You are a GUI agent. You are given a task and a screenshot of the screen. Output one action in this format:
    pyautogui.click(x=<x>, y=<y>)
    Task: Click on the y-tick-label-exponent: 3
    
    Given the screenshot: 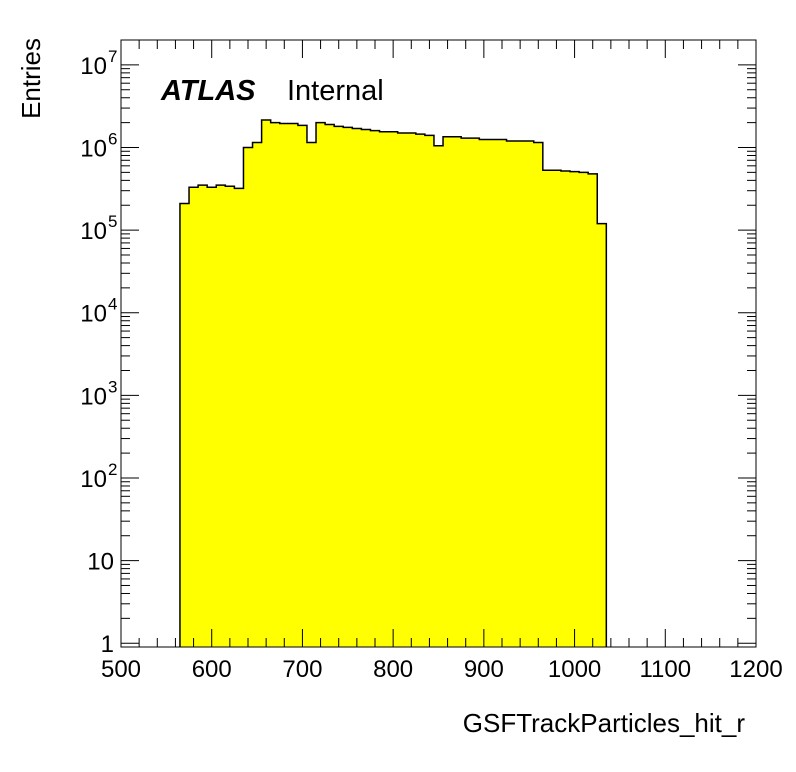 What is the action you would take?
    pyautogui.click(x=112, y=386)
    